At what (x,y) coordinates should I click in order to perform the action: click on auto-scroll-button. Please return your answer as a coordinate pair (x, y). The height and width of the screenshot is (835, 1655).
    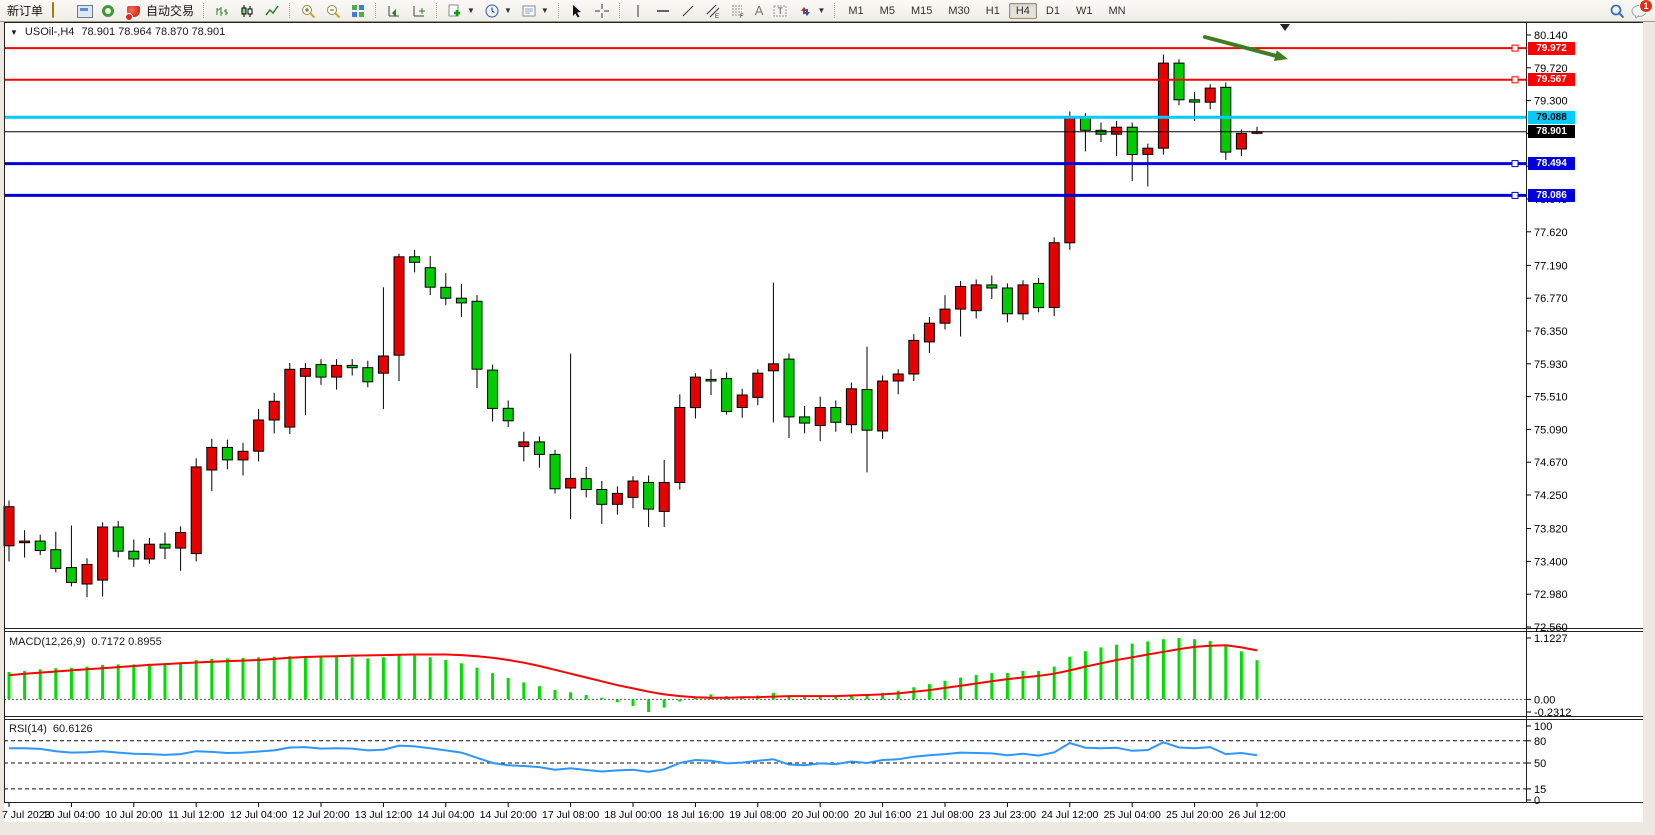
    Looking at the image, I should click on (419, 11).